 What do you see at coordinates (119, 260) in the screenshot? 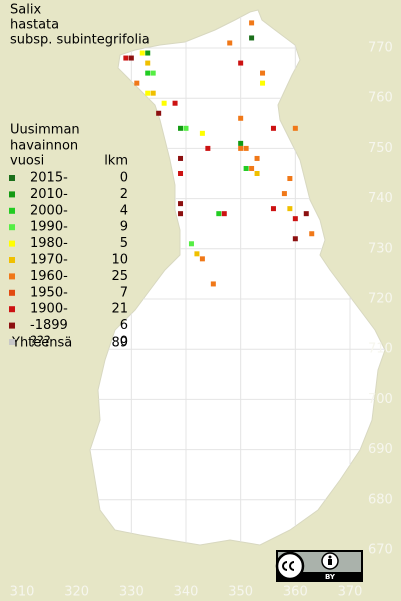
I see `legend-count: 10` at bounding box center [119, 260].